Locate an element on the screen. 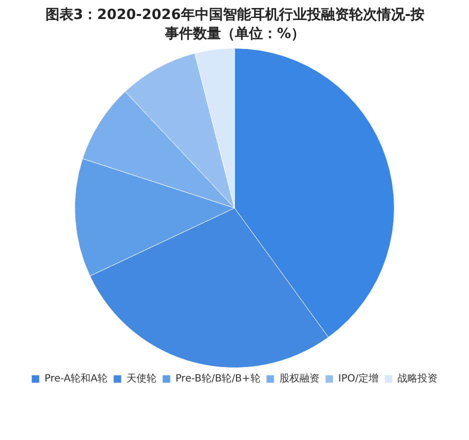  legend-label: 天使轮 is located at coordinates (141, 378).